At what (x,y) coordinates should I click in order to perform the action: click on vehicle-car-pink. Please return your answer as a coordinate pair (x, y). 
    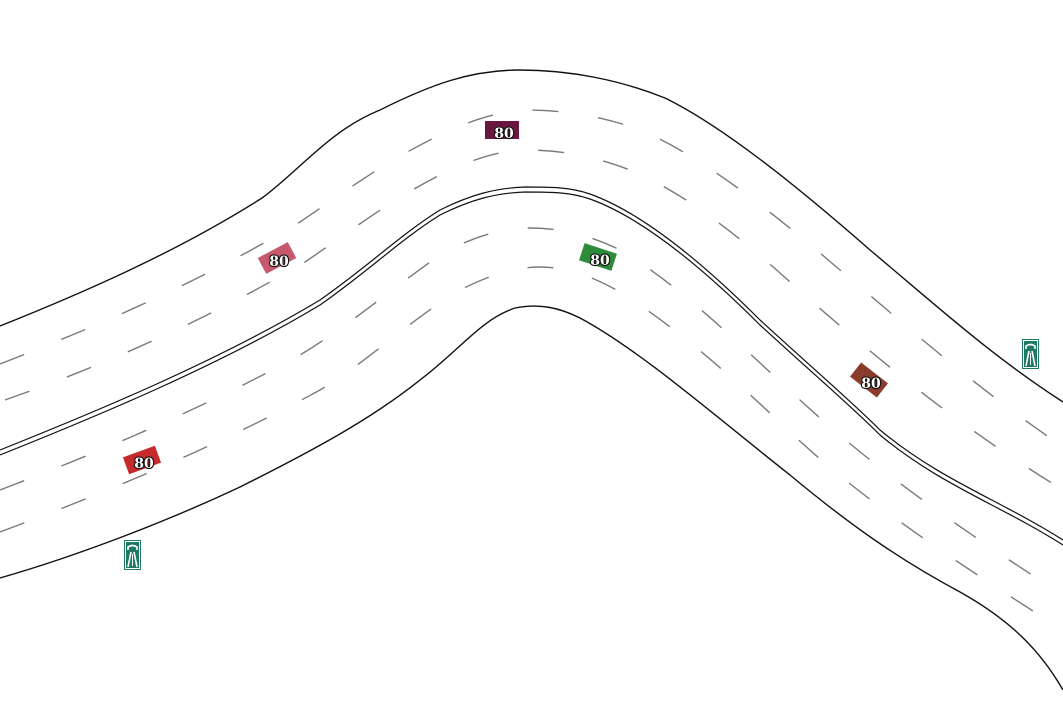
    Looking at the image, I should click on (277, 258).